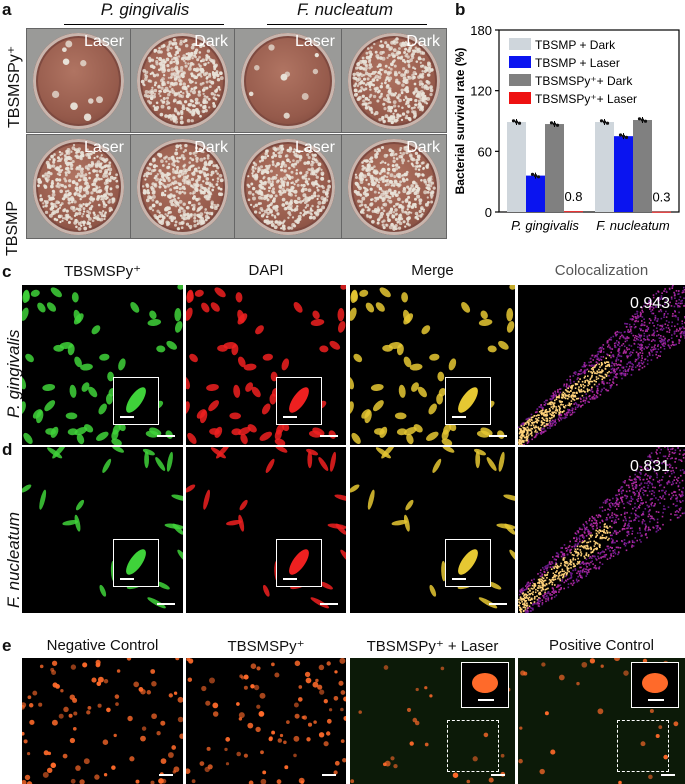 The height and width of the screenshot is (784, 685). I want to click on dish-condition-label: Laser, so click(314, 41).